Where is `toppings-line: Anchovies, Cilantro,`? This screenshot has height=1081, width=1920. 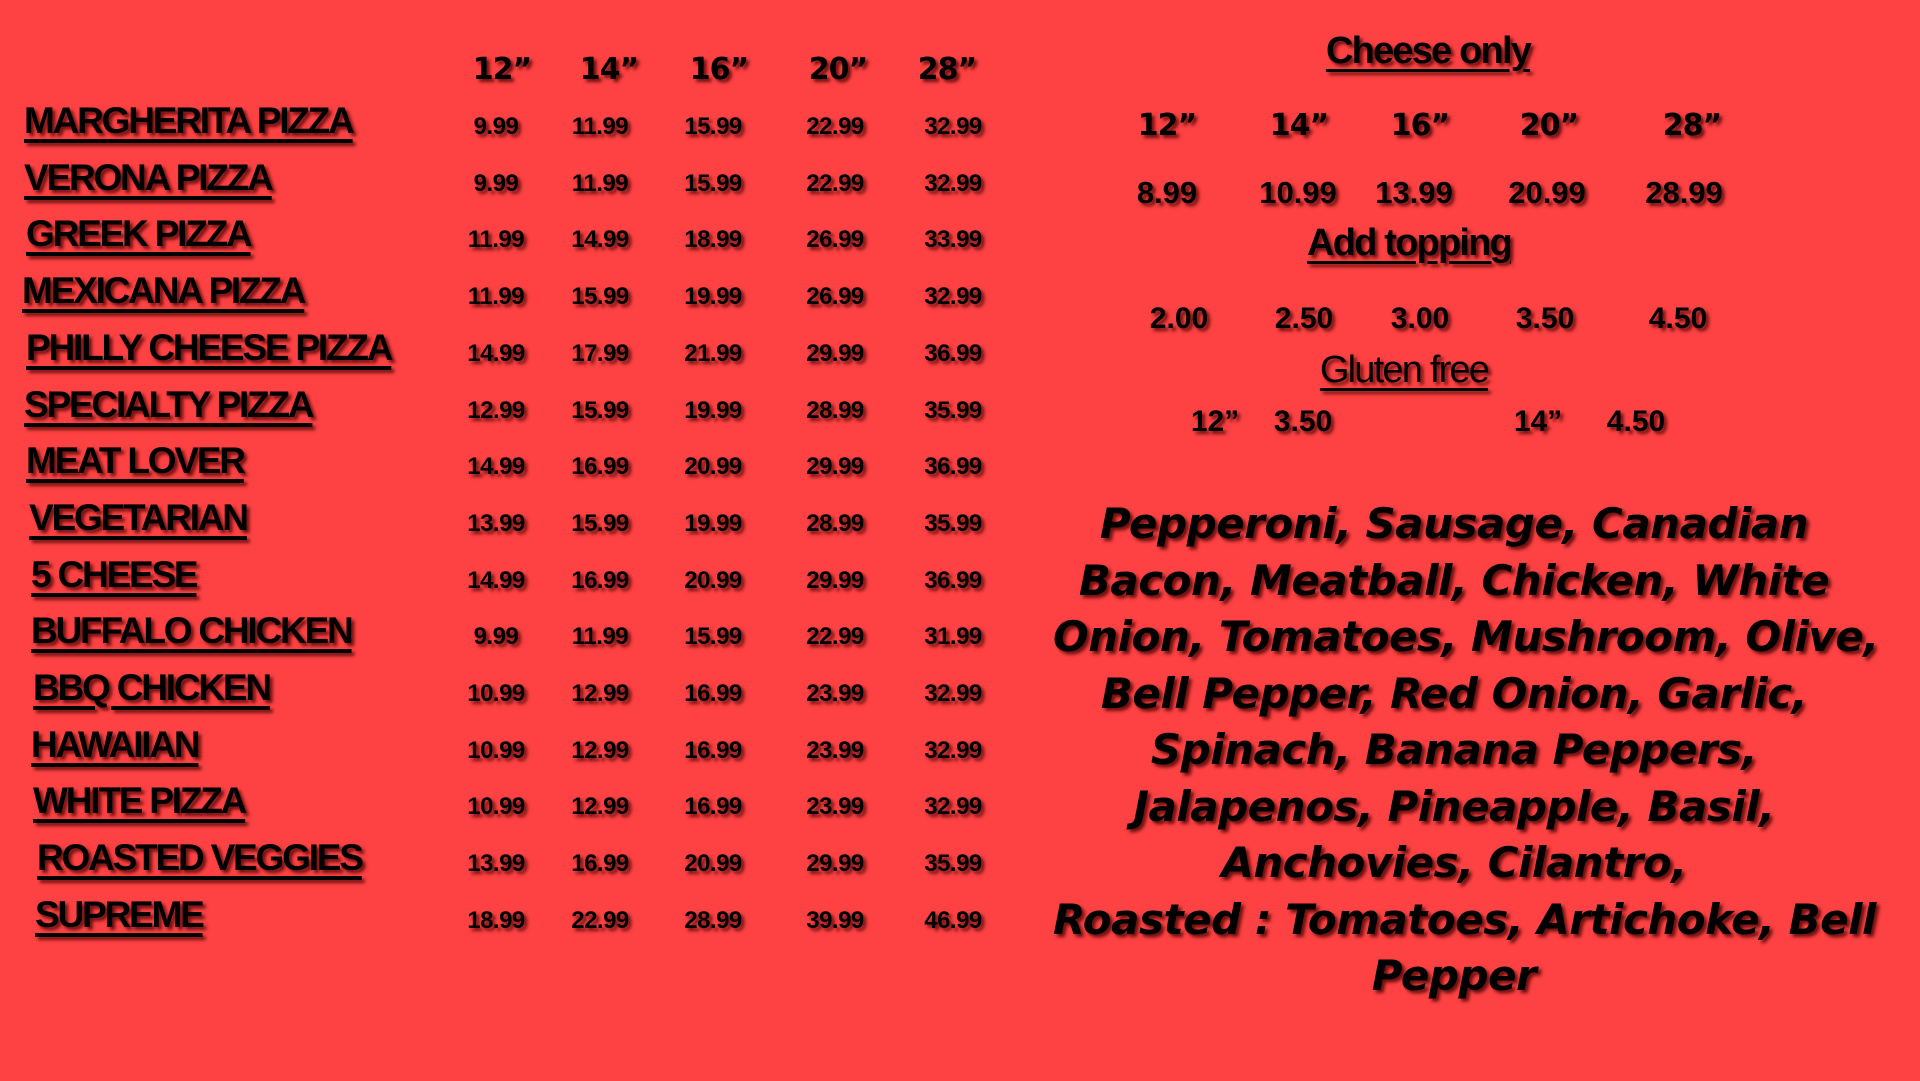
toppings-line: Anchovies, Cilantro, is located at coordinates (1454, 862).